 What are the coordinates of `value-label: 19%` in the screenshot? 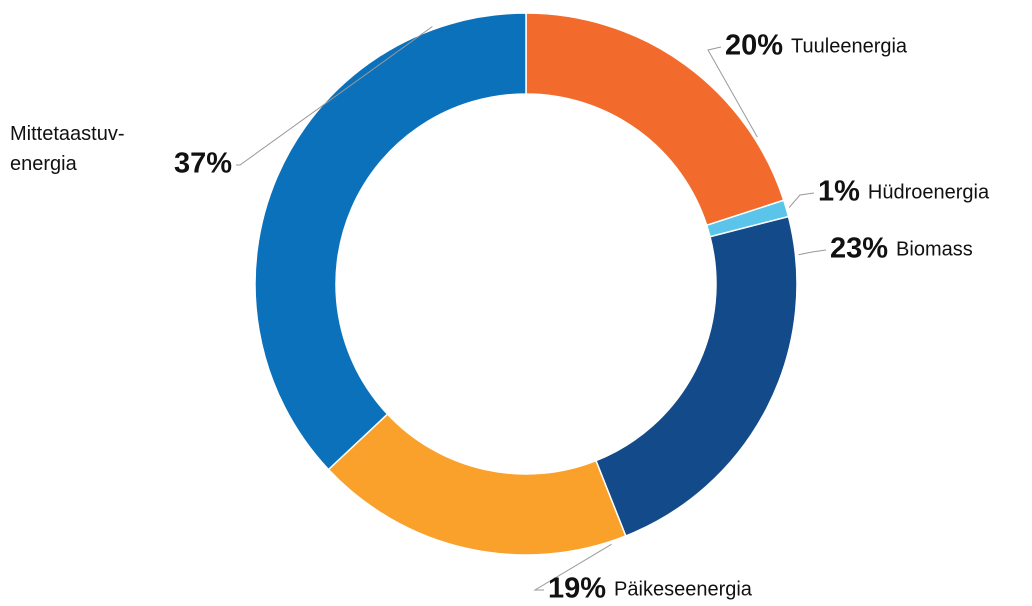 It's located at (577, 589).